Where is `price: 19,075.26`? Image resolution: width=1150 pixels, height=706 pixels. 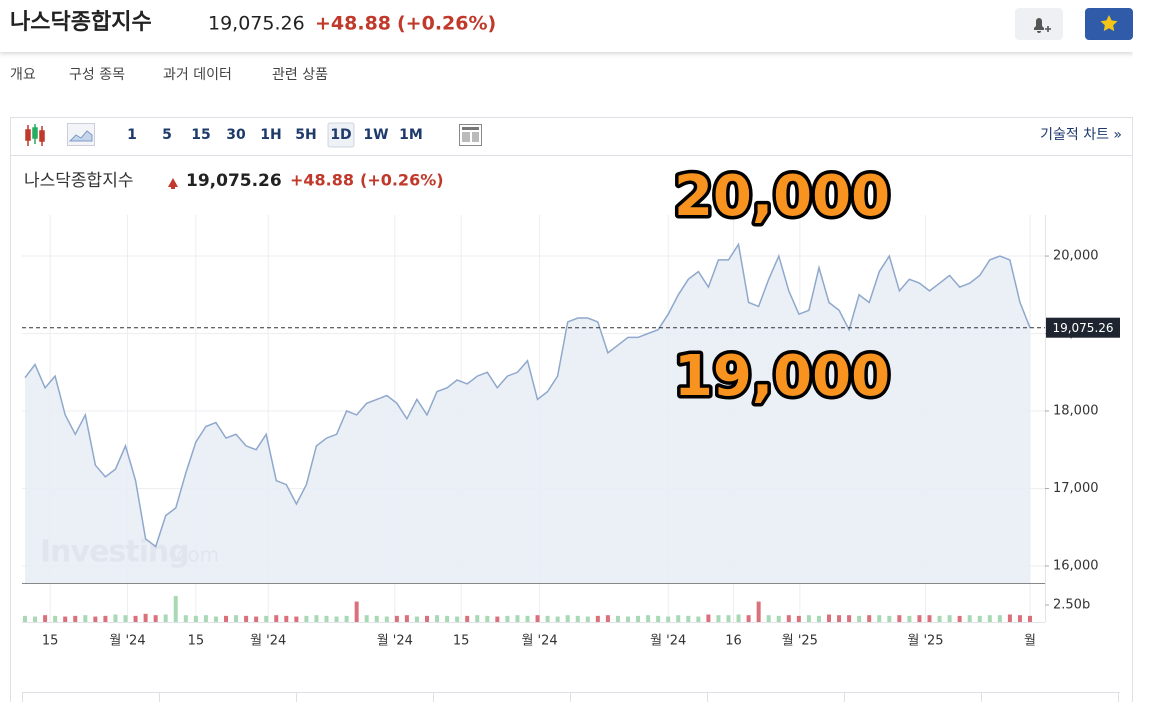
price: 19,075.26 is located at coordinates (256, 24).